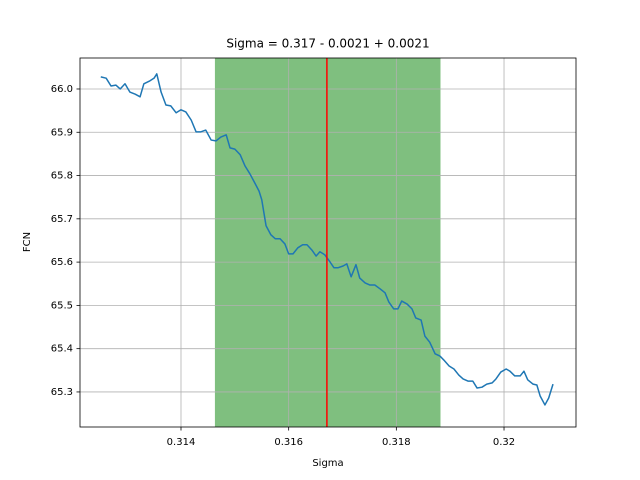 Image resolution: width=640 pixels, height=480 pixels. I want to click on y-axis-label: FCN, so click(27, 242).